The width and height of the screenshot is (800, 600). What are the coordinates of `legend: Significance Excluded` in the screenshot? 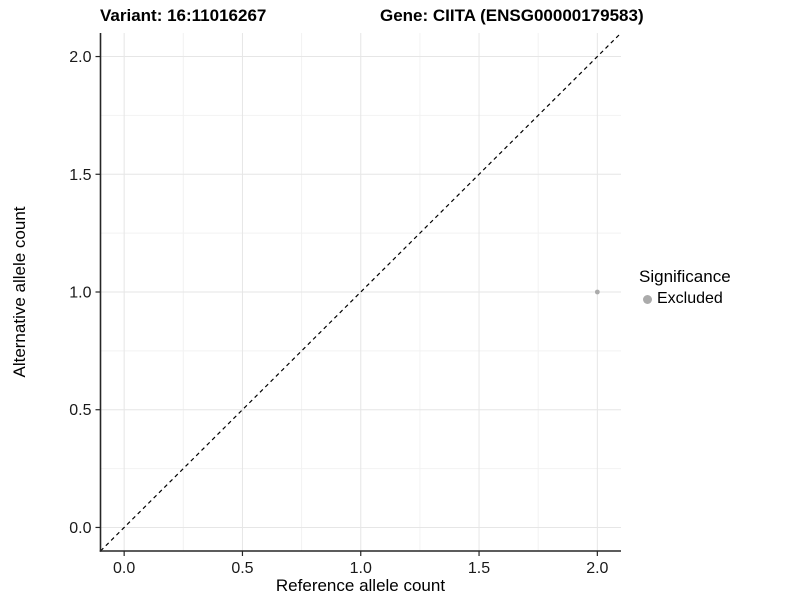 It's located at (685, 287).